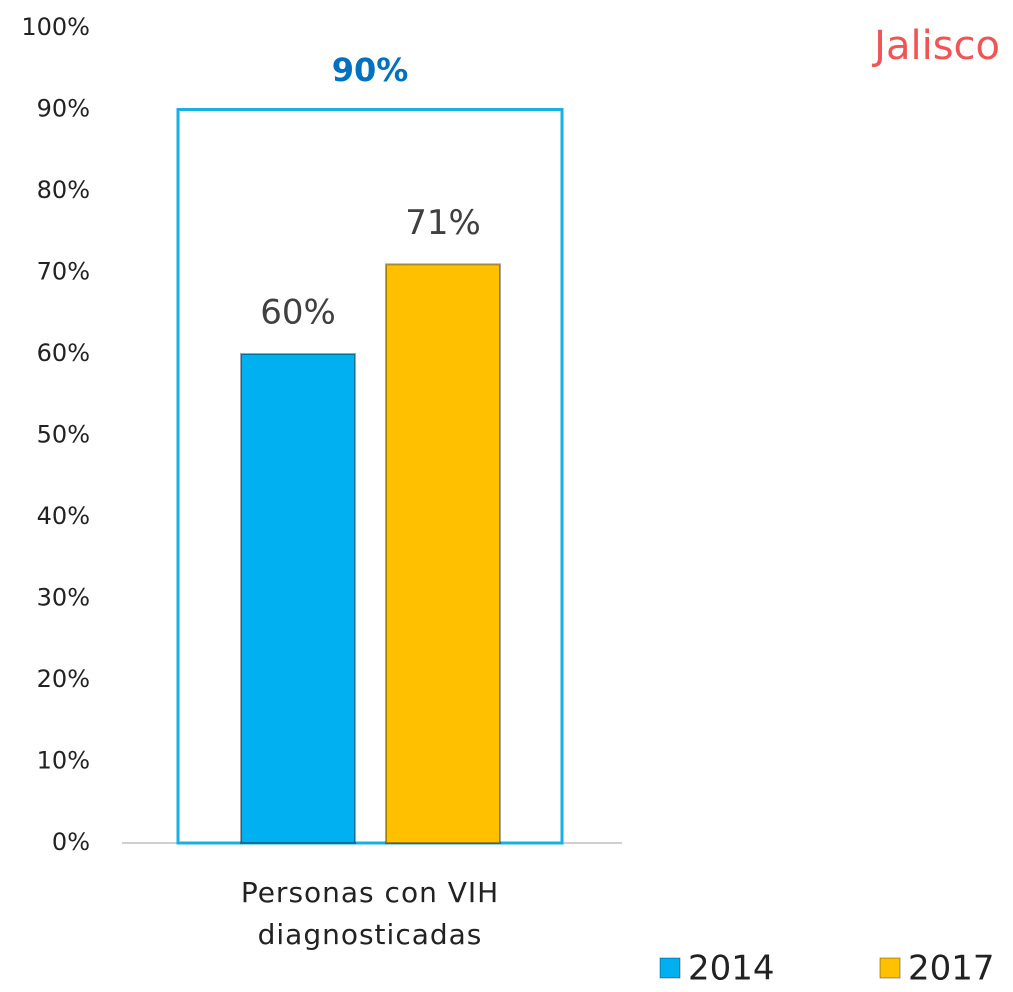  I want to click on x-tick-label: Personas con VIH diagnosticadas, so click(370, 913).